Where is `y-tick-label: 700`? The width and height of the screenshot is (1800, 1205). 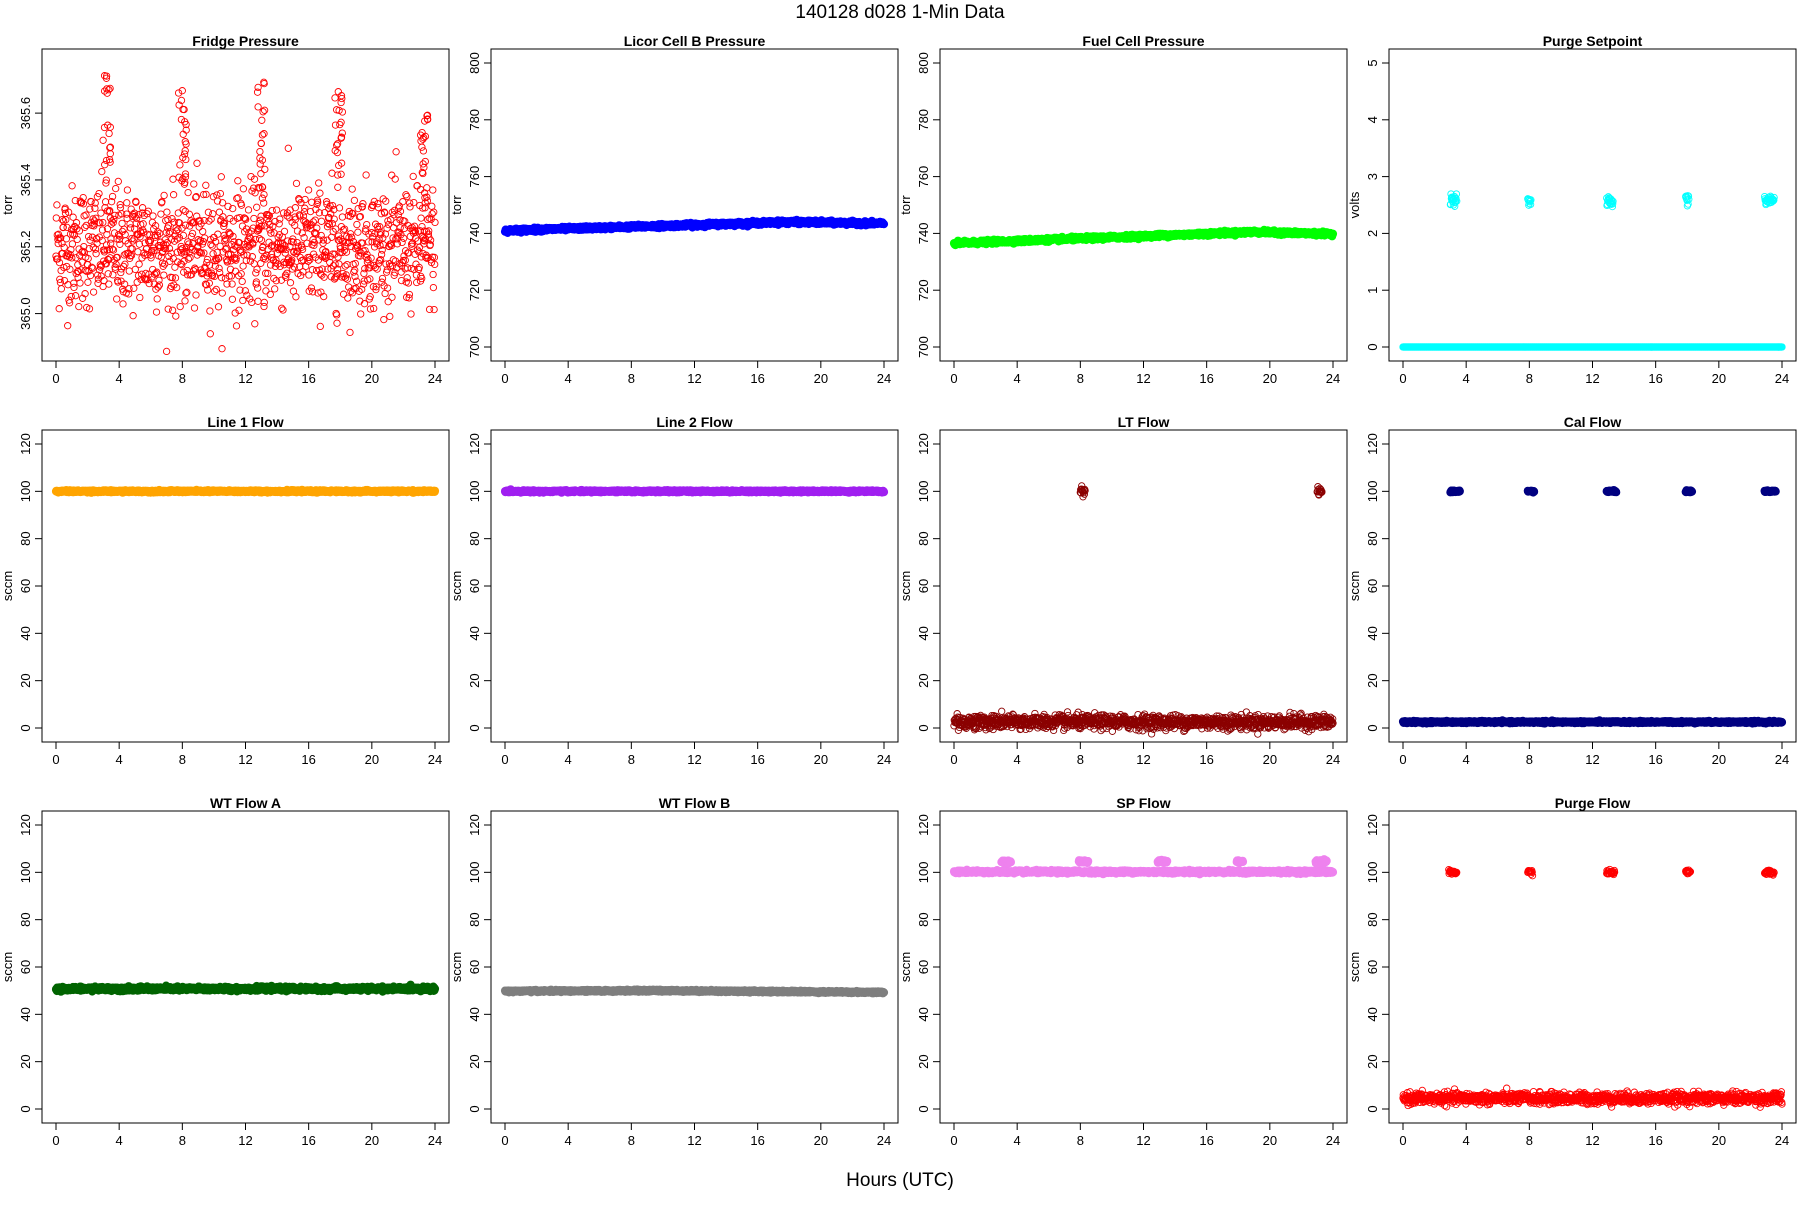
y-tick-label: 700 is located at coordinates (474, 347).